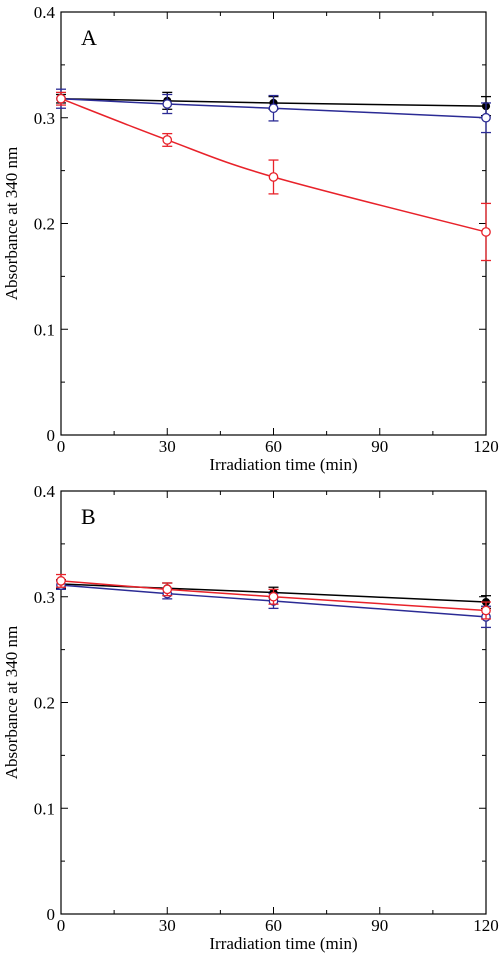 This screenshot has height=959, width=500. Describe the element at coordinates (88, 516) in the screenshot. I see `panel-label: B` at that location.